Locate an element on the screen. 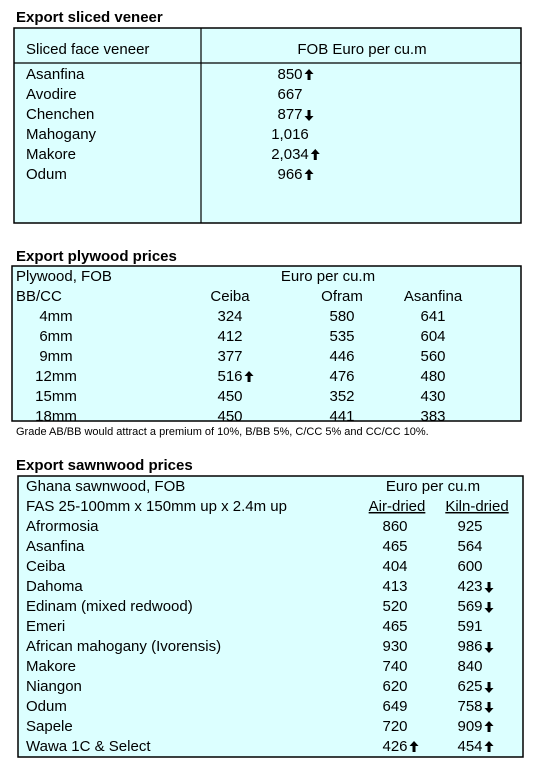  thickness: 6mm is located at coordinates (55, 336).